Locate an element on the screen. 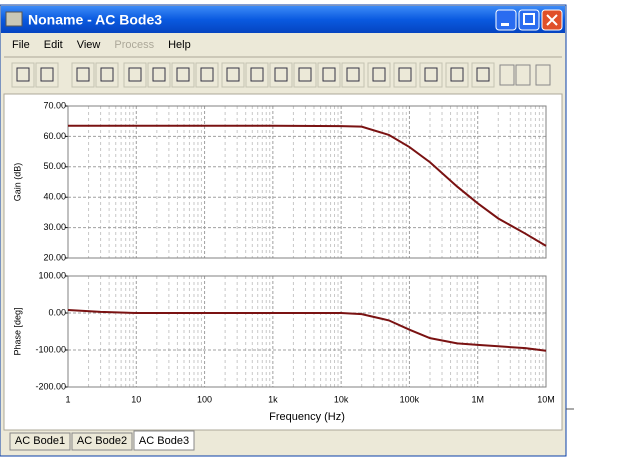  series-line is located at coordinates (307, 330).